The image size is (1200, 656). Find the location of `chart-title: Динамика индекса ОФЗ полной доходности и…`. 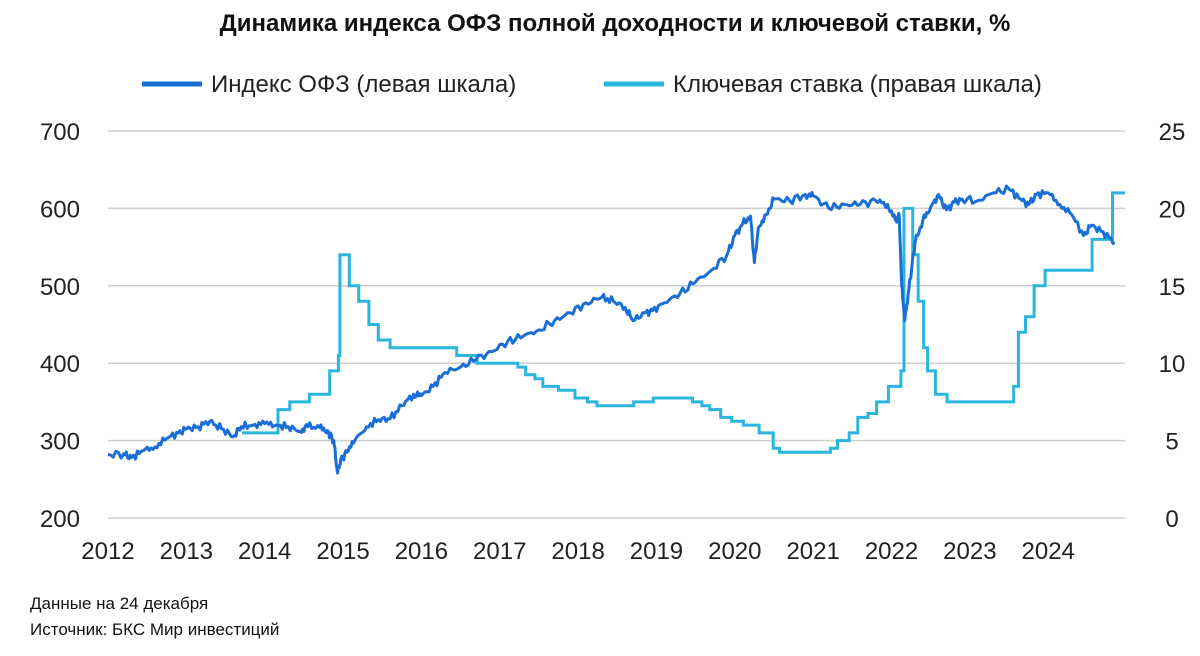

chart-title: Динамика индекса ОФЗ полной доходности и… is located at coordinates (615, 23).